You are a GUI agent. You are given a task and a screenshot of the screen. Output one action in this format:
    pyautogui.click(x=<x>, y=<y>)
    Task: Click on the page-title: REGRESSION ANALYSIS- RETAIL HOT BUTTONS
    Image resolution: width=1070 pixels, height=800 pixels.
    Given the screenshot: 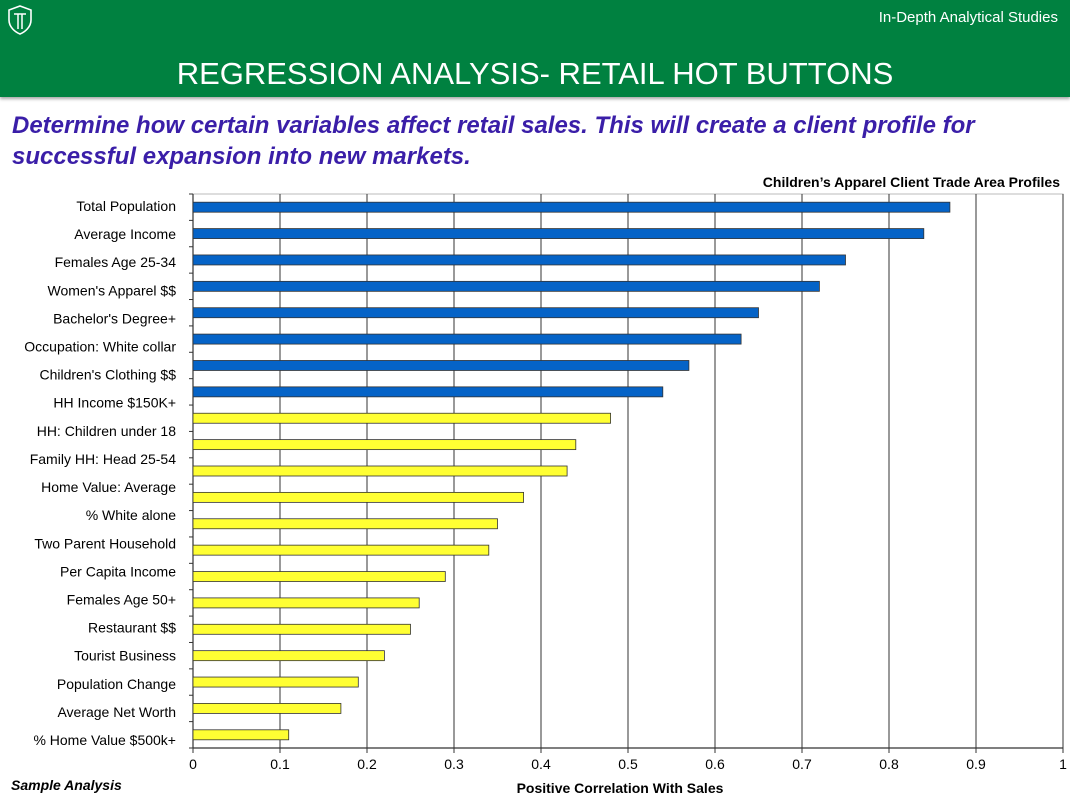 What is the action you would take?
    pyautogui.click(x=535, y=73)
    